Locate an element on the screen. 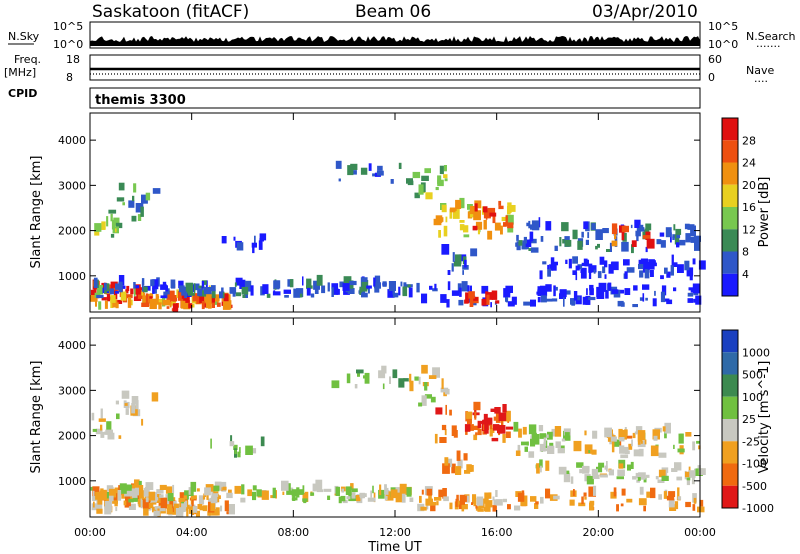 Image resolution: width=800 pixels, height=554 pixels. power-colorbar: 4 8 12 16 20 24 28 is located at coordinates (738, 207).